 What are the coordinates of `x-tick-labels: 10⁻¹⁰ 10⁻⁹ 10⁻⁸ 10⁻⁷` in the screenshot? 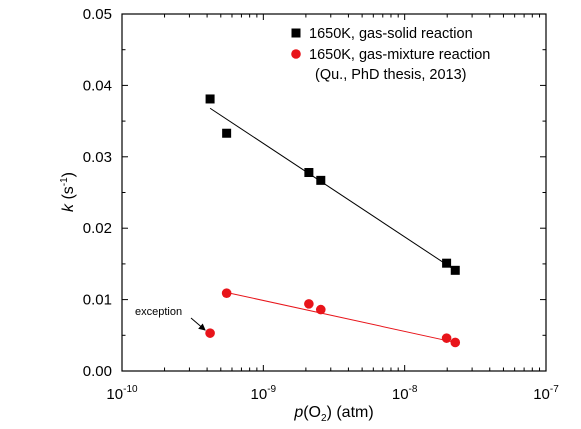 It's located at (332, 393).